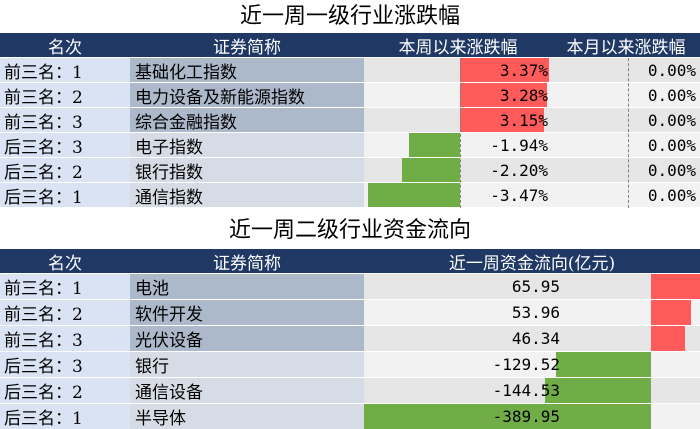 The image size is (700, 429). Describe the element at coordinates (519, 195) in the screenshot. I see `weekly-change-value: -3.47%` at that location.